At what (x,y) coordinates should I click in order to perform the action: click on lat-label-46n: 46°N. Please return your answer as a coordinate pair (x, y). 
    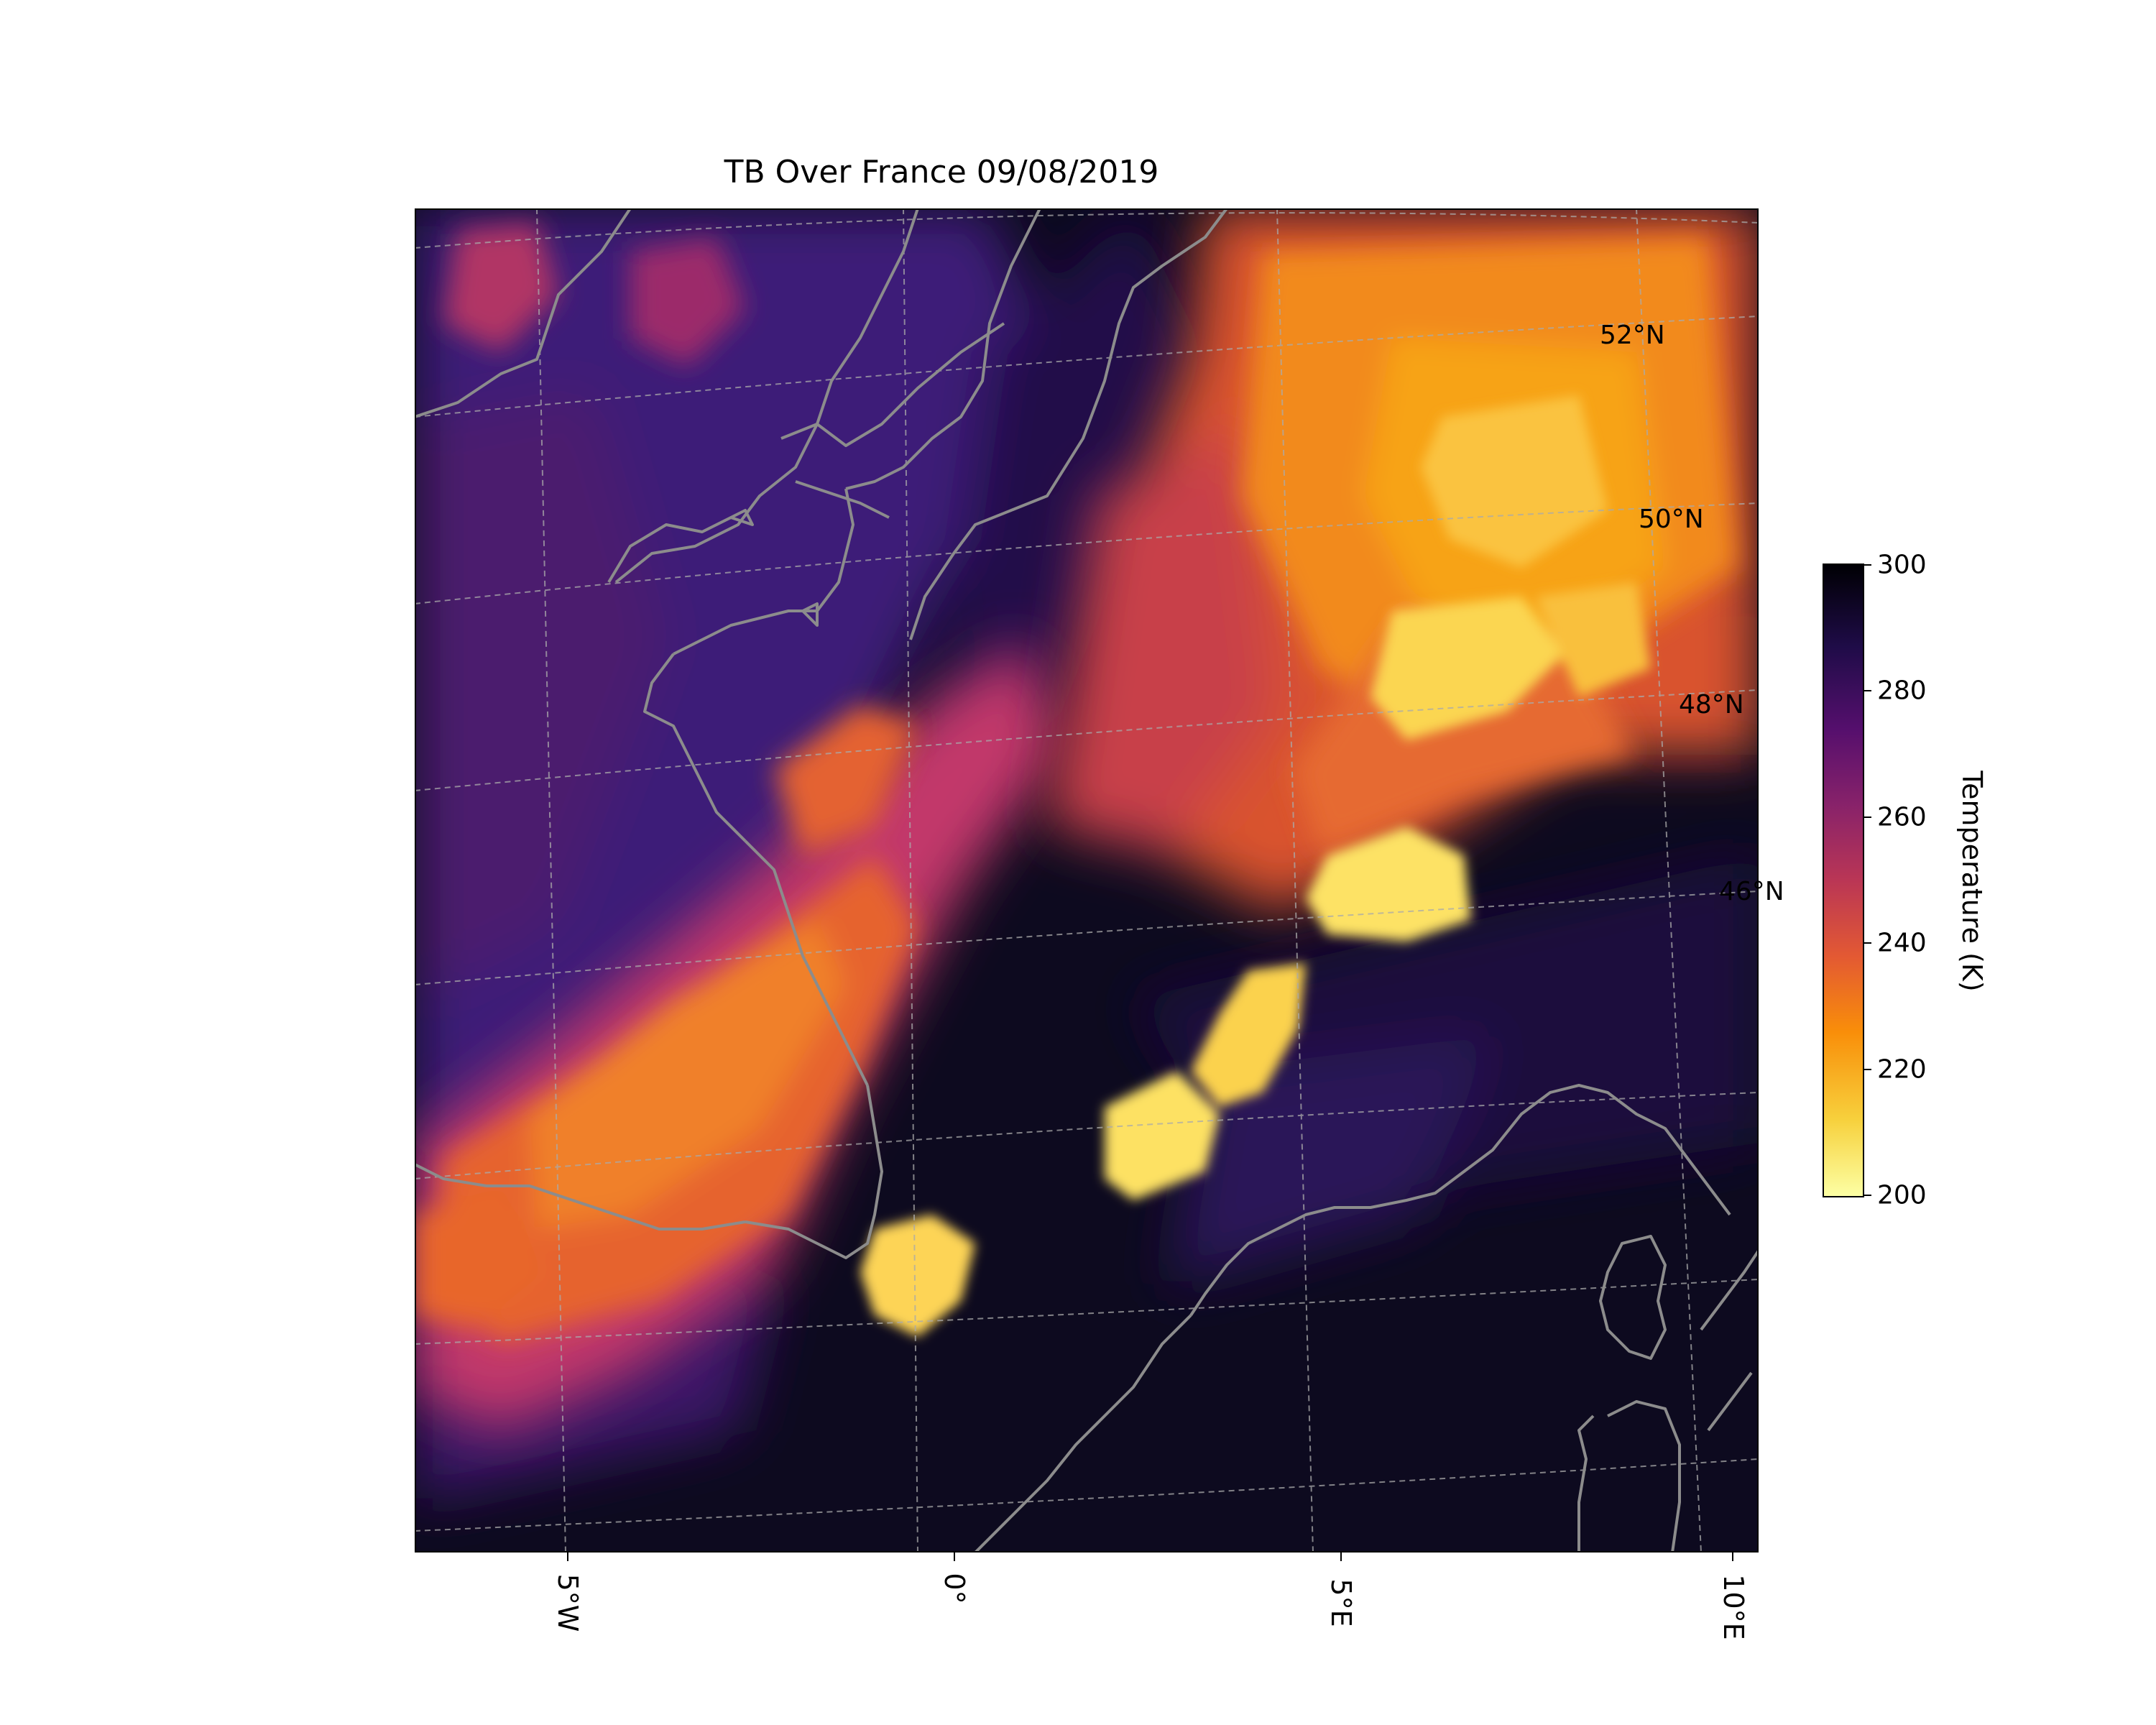
    Looking at the image, I should click on (1752, 891).